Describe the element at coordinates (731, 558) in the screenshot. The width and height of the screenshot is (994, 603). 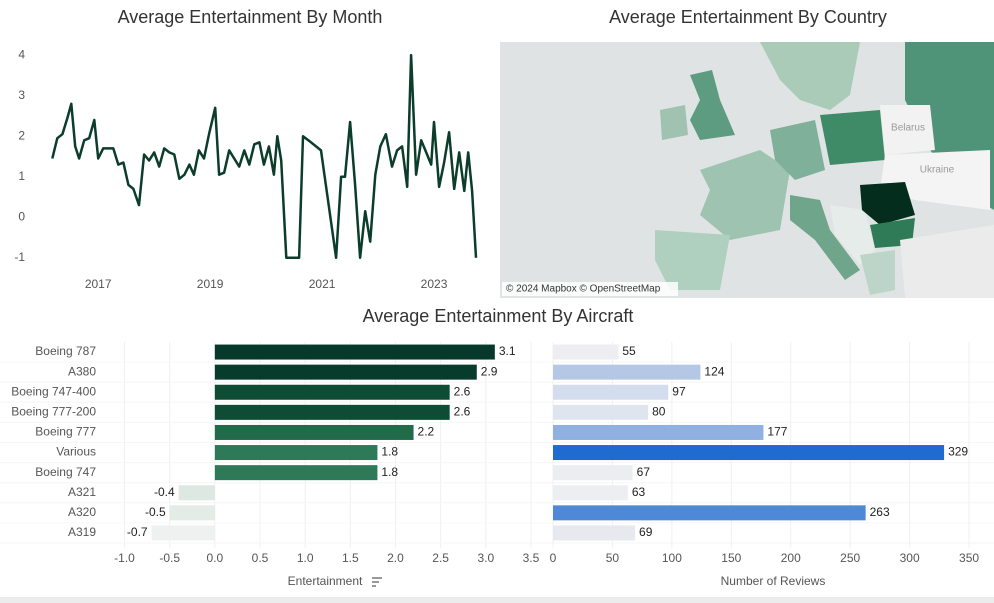
I see `x-tick-label: 150` at that location.